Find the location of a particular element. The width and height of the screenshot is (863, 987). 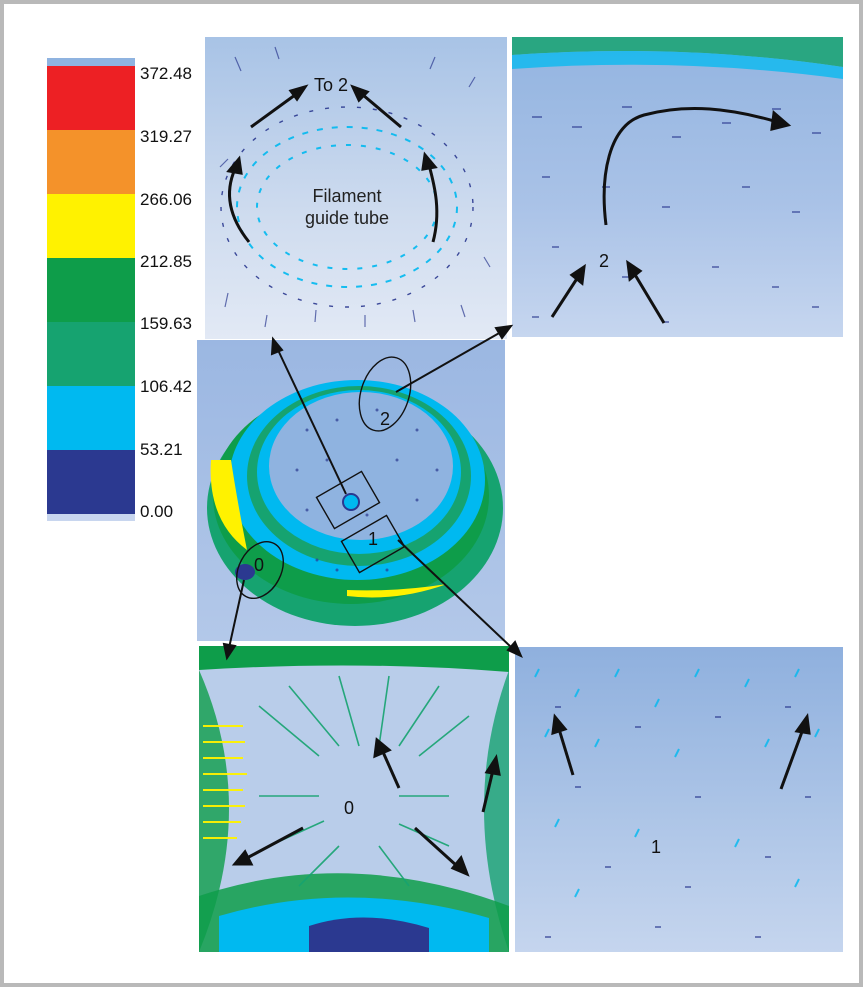

color-scale-legend is located at coordinates (91, 289).